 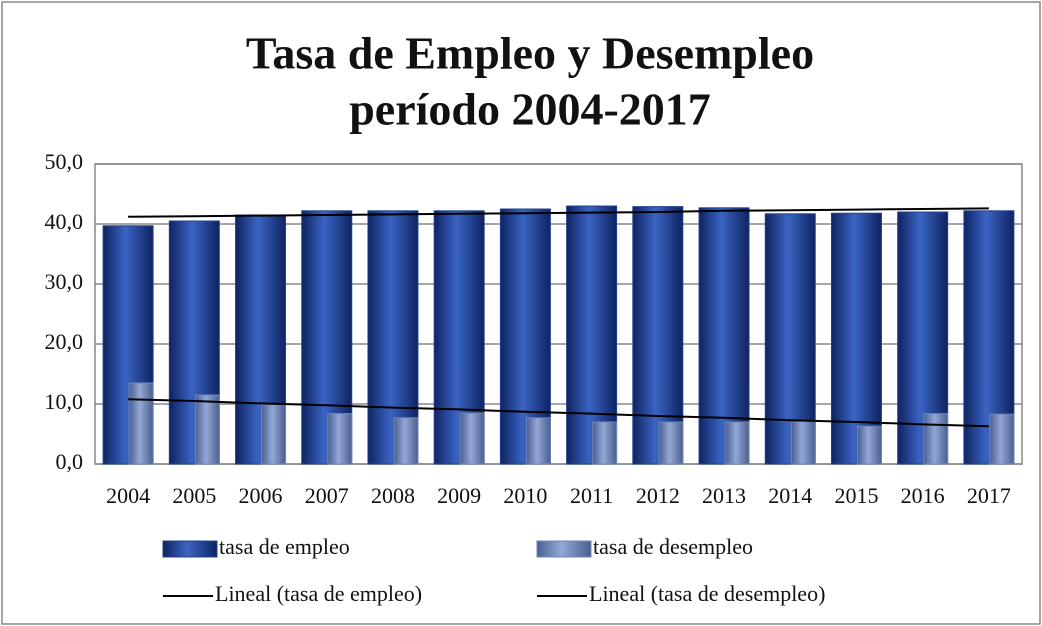 I want to click on x-tick-label: 2016, so click(x=923, y=495).